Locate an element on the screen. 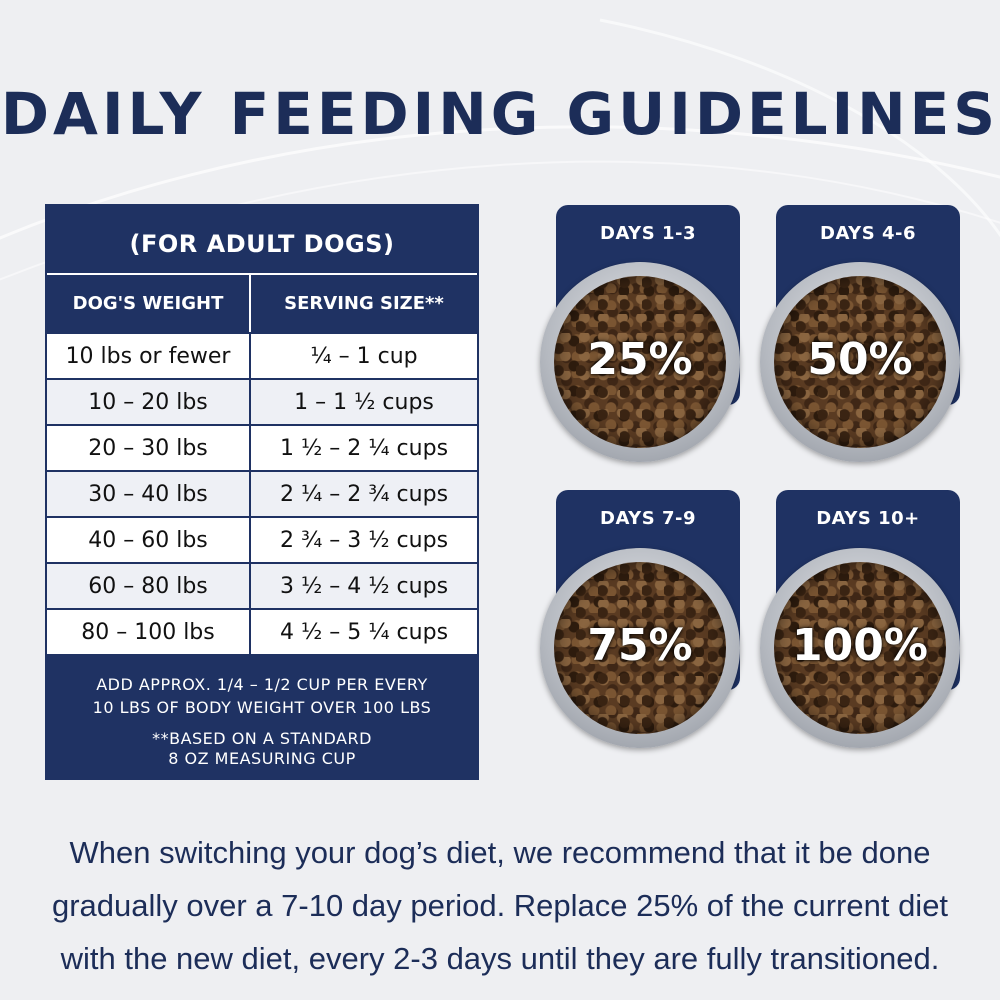  food-bowl: 25% is located at coordinates (640, 362).